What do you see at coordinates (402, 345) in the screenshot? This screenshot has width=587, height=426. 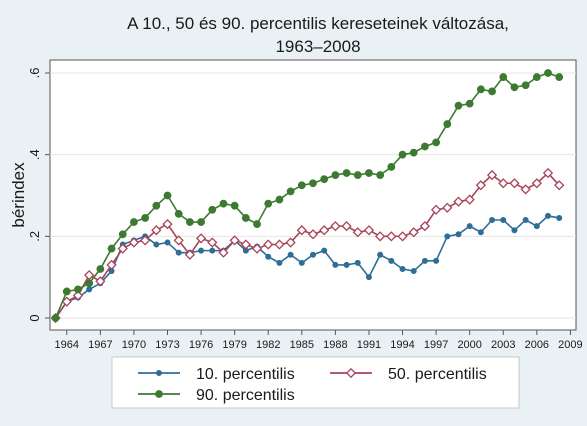 I see `x-tick-label: 1994` at bounding box center [402, 345].